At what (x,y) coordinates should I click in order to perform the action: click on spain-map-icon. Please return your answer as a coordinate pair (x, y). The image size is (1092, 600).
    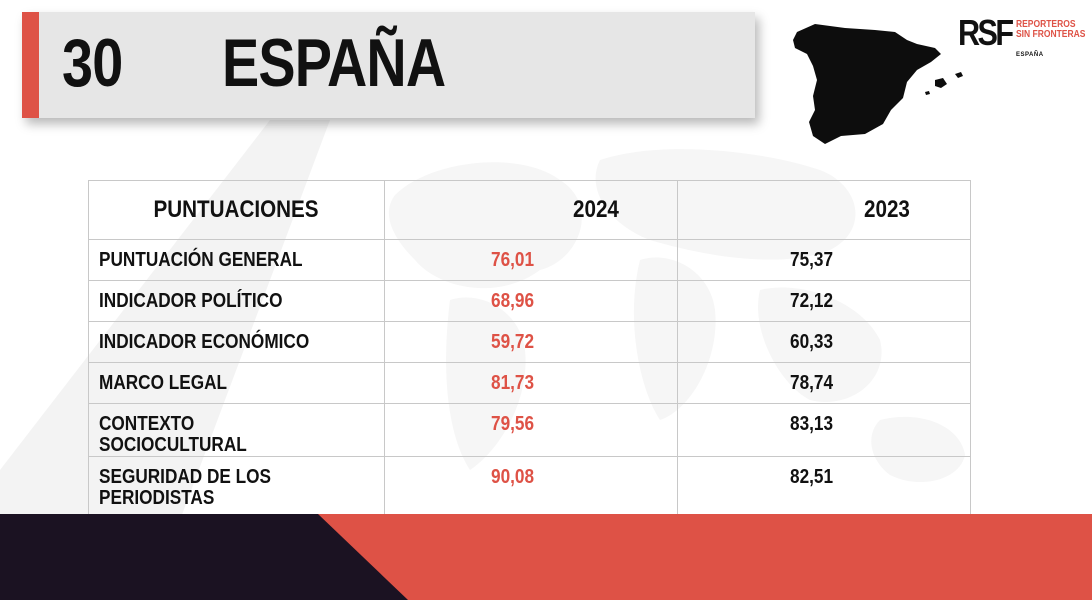
    Looking at the image, I should click on (878, 84).